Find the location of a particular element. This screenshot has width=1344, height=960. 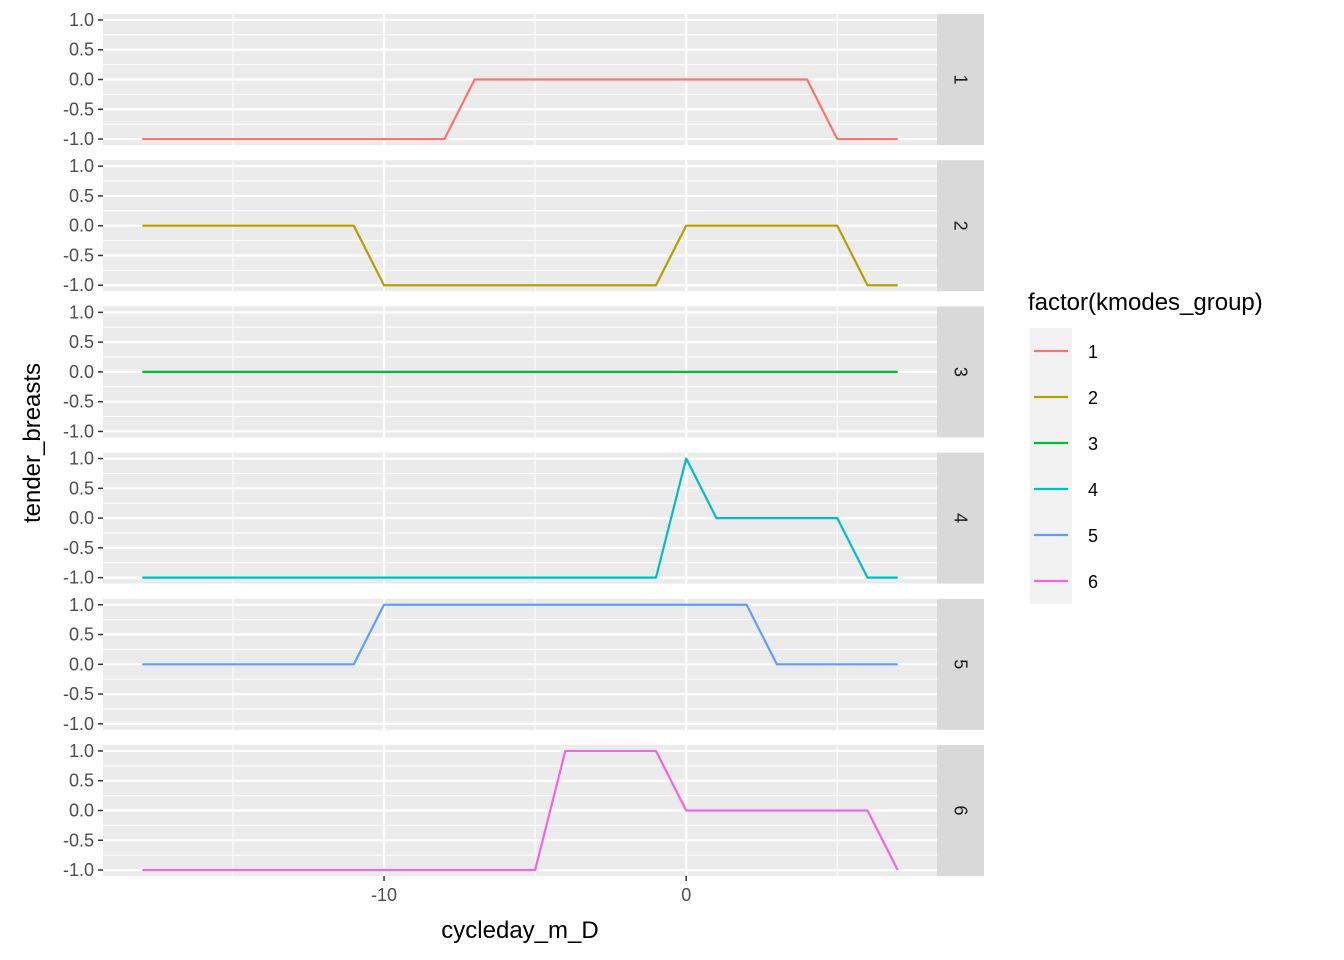

facet-strip-label: 4 is located at coordinates (961, 518).